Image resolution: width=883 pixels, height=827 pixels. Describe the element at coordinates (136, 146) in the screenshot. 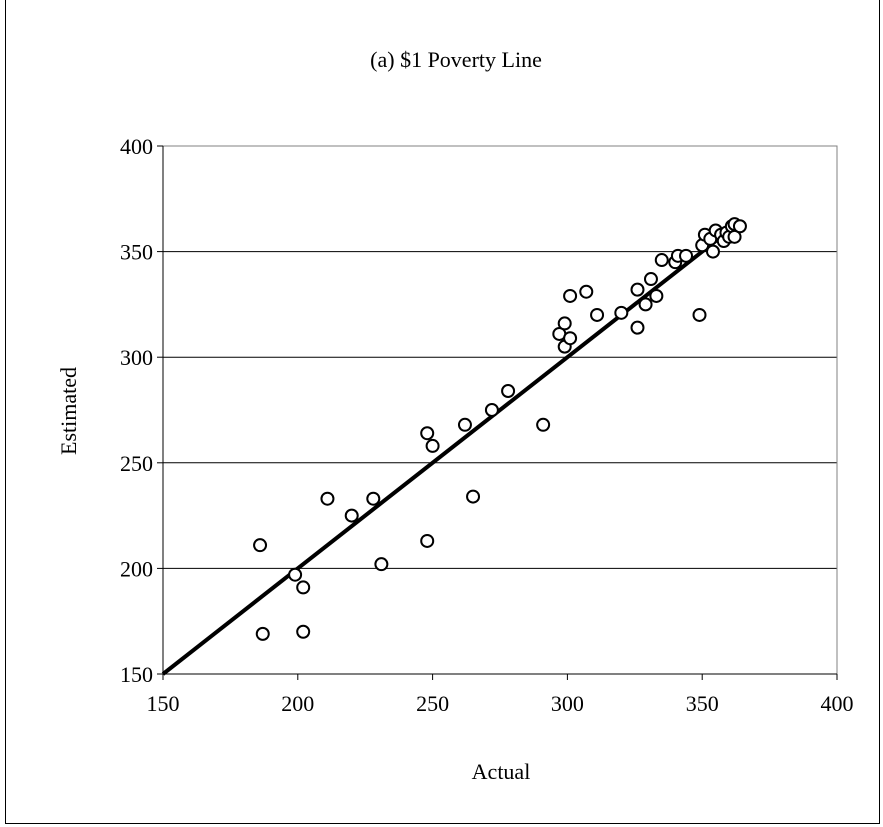

I see `y-tick-label: 400` at that location.